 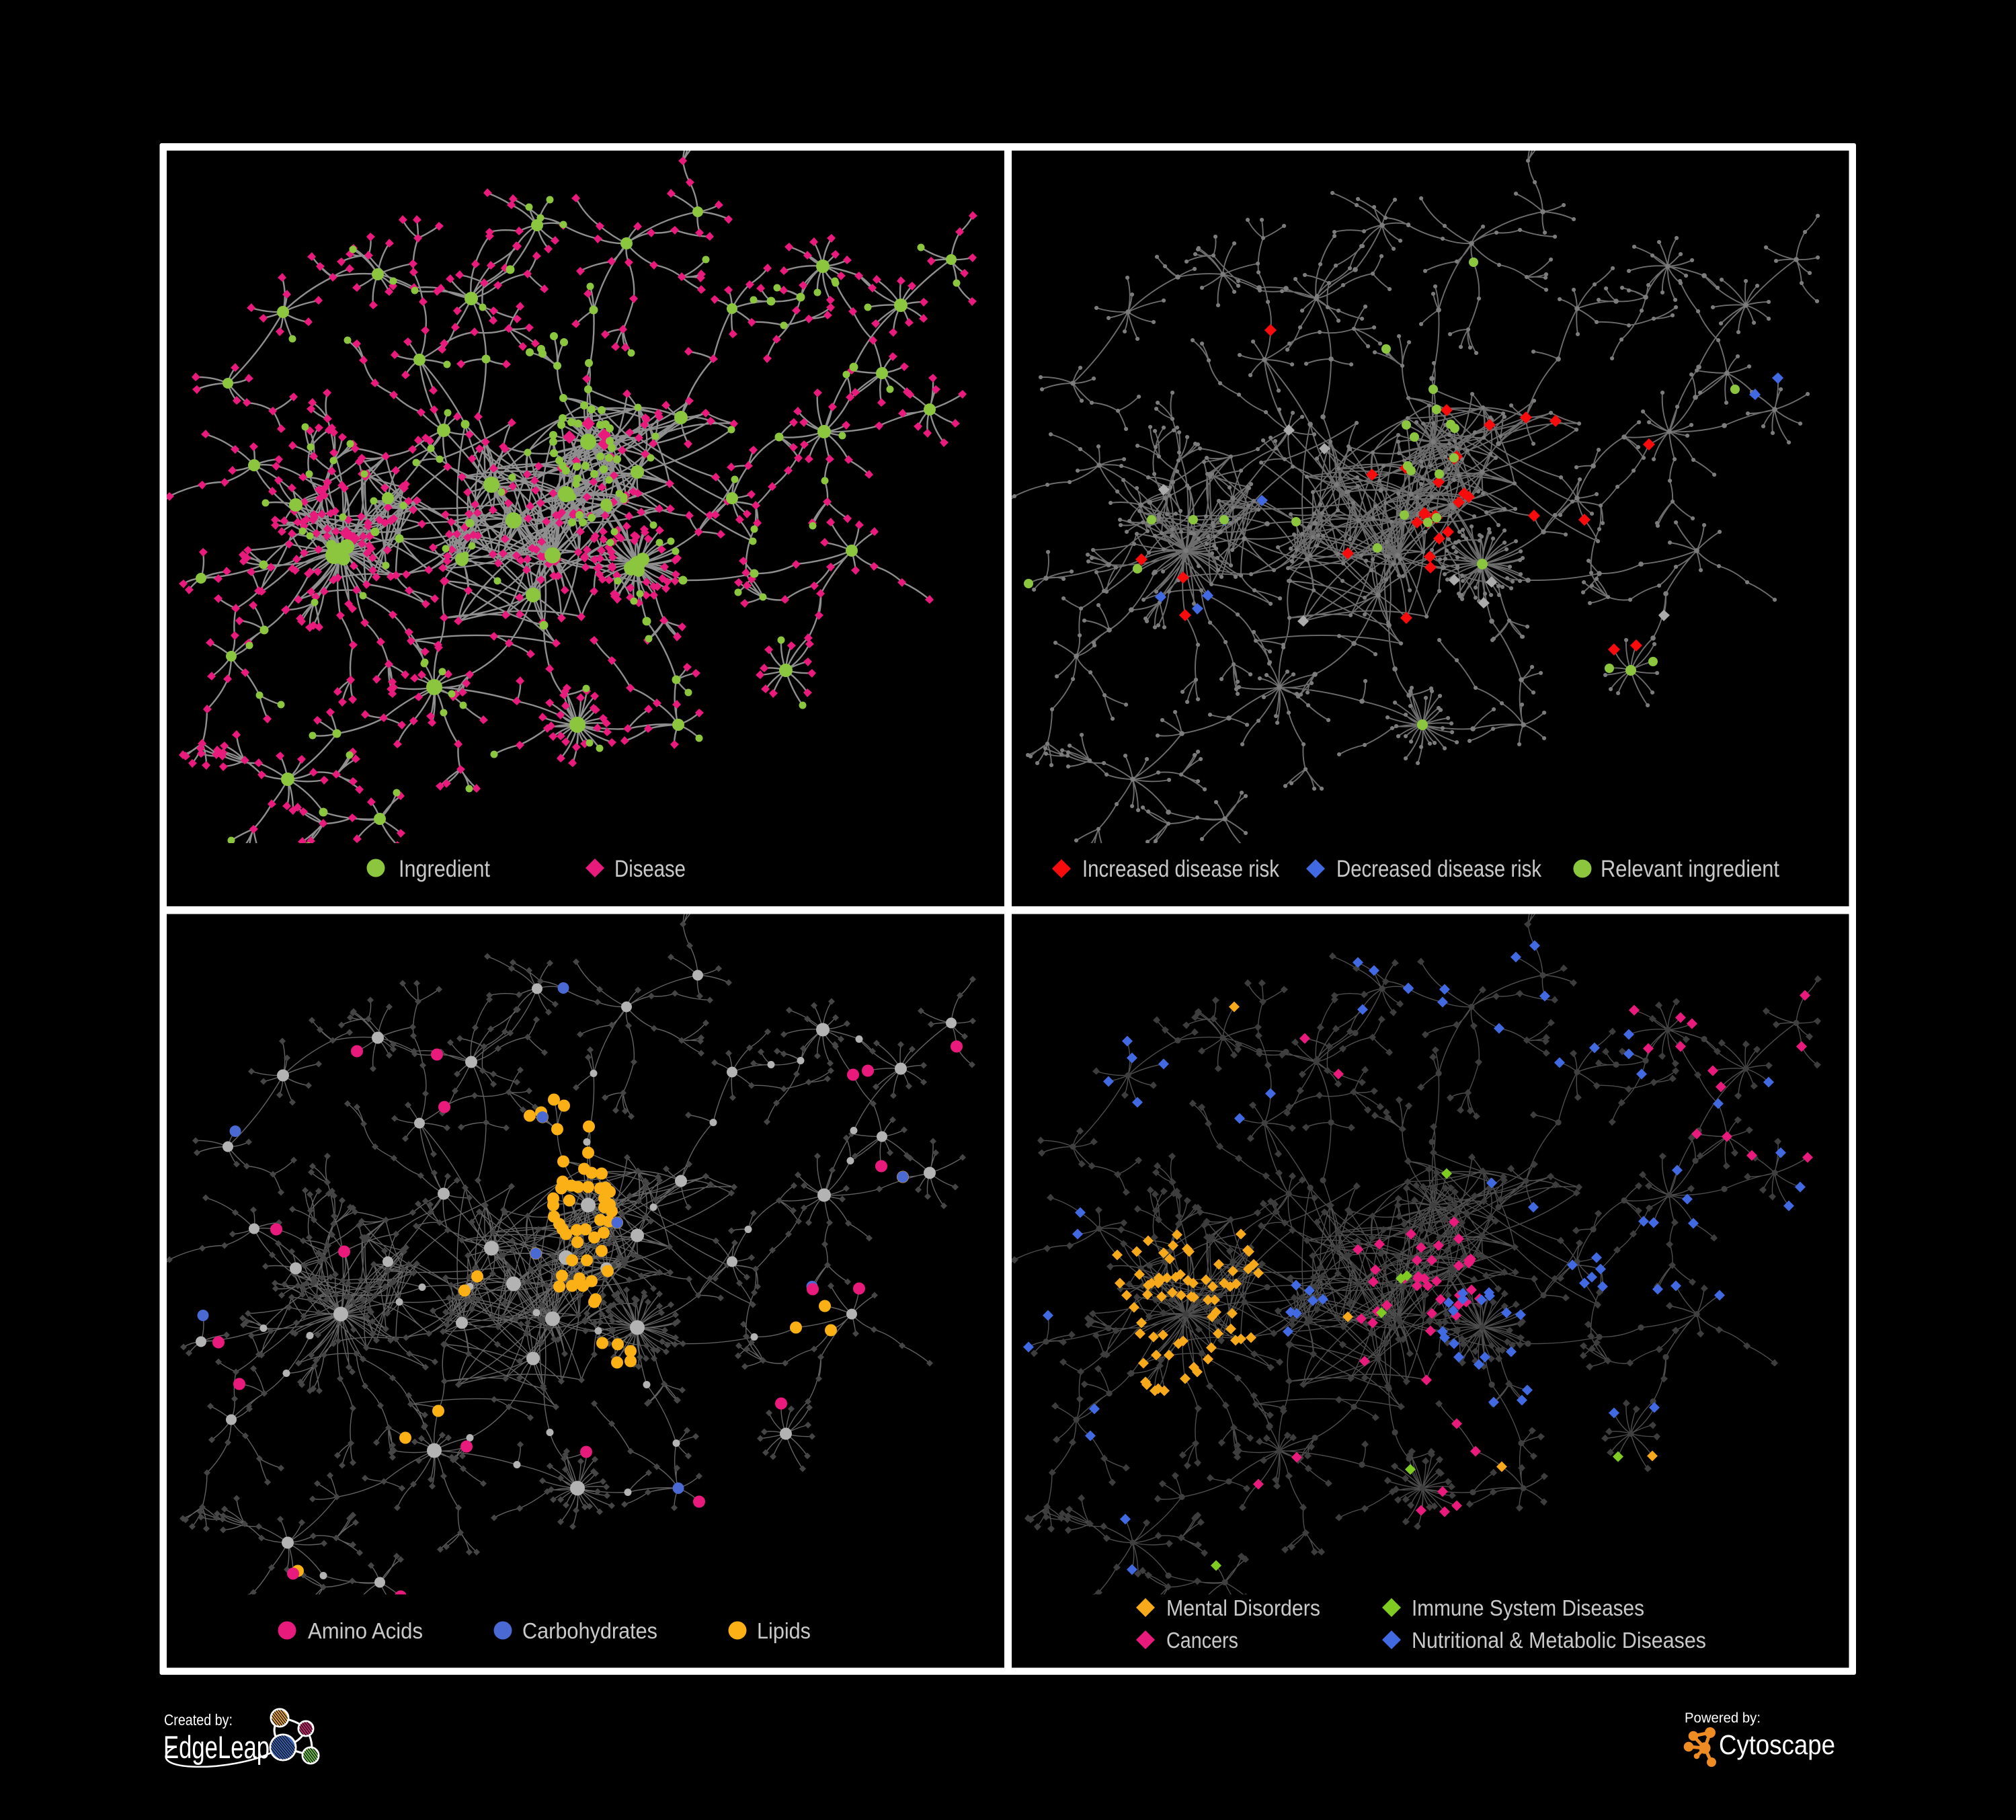 I want to click on svg-text: Amino Acids, so click(x=365, y=1630).